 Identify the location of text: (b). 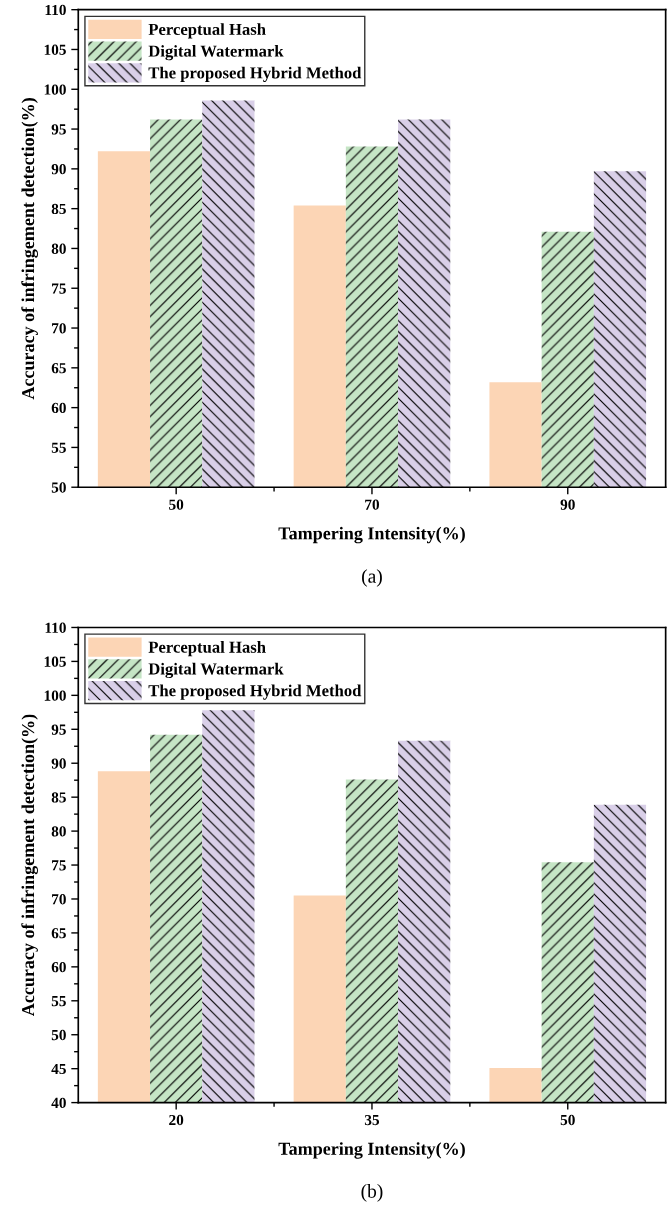
(372, 1193).